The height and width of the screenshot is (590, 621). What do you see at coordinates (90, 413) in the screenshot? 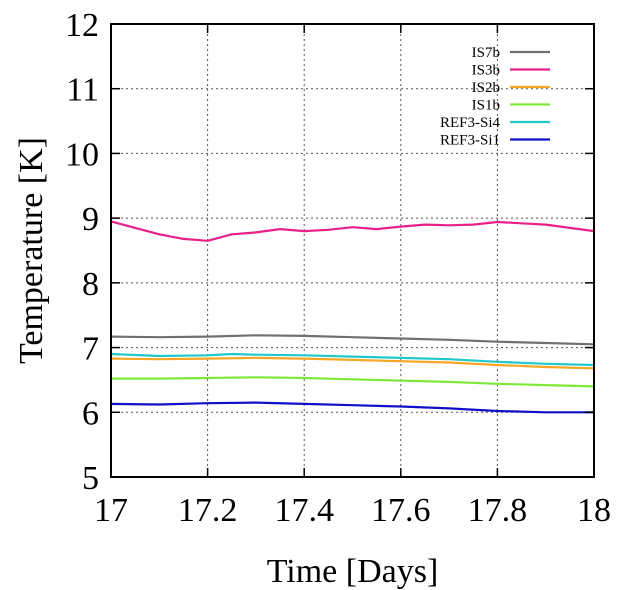
I see `y-tick-label: 6` at bounding box center [90, 413].